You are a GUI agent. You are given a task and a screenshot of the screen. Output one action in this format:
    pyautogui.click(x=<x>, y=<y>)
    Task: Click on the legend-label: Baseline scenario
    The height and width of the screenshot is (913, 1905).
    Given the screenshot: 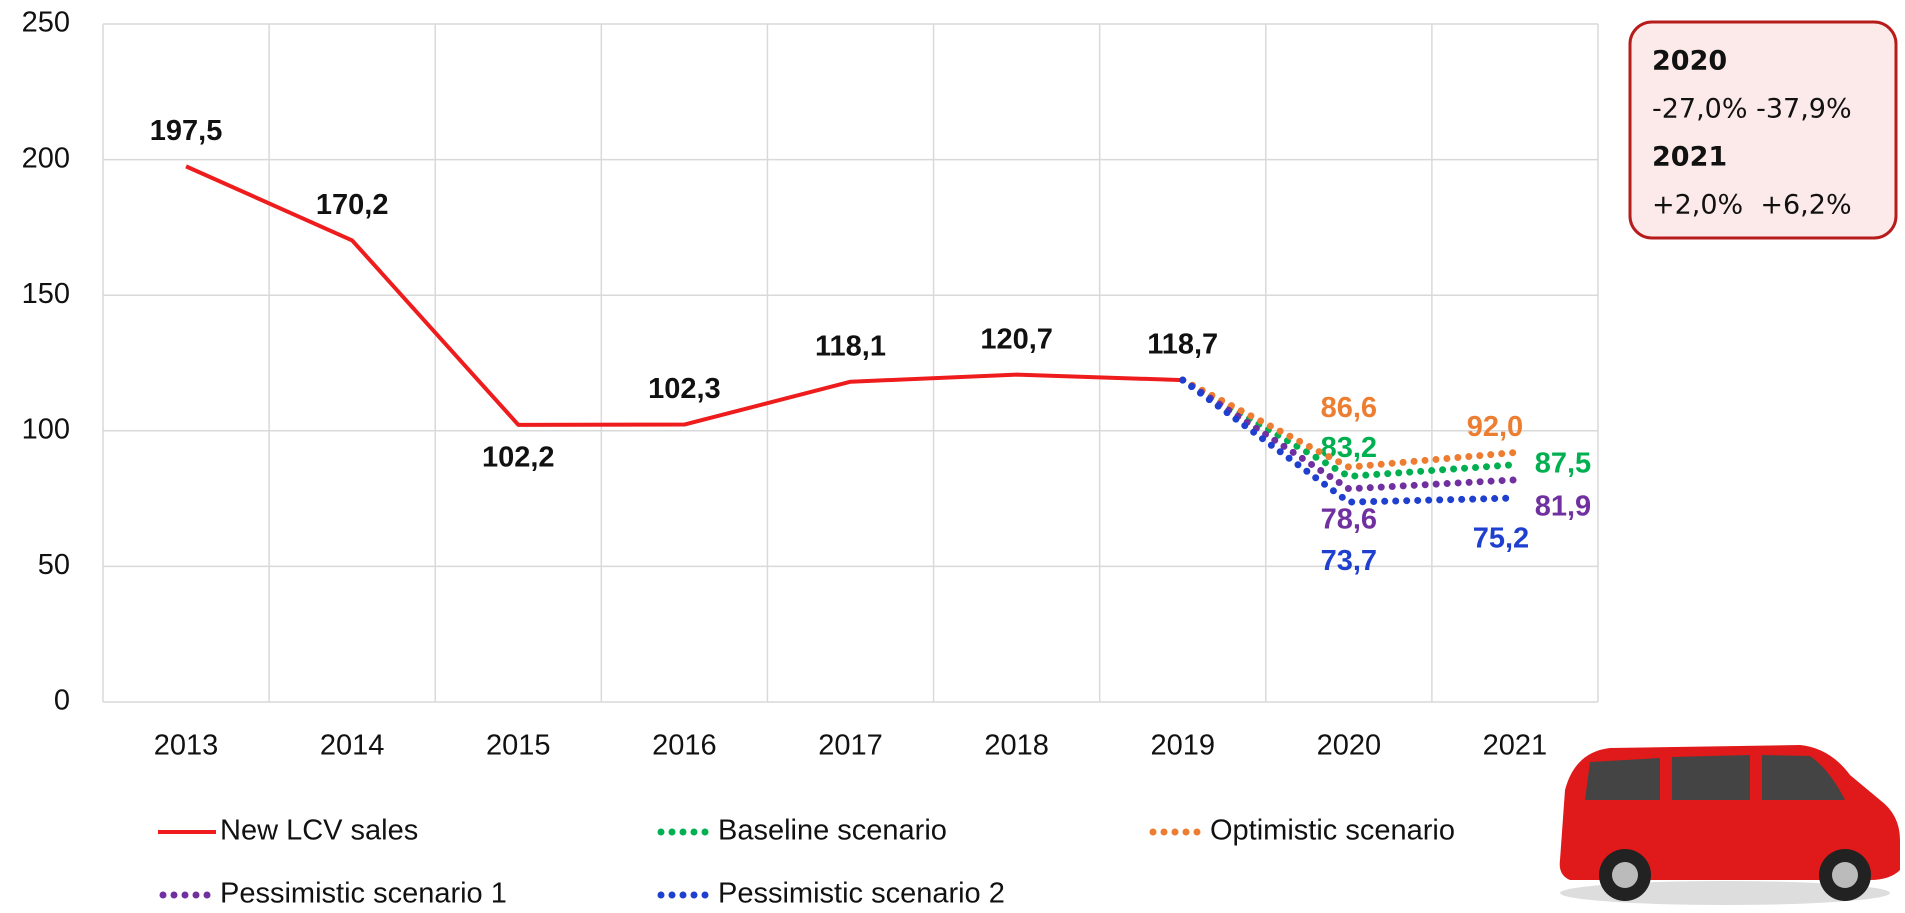 What is the action you would take?
    pyautogui.click(x=832, y=831)
    